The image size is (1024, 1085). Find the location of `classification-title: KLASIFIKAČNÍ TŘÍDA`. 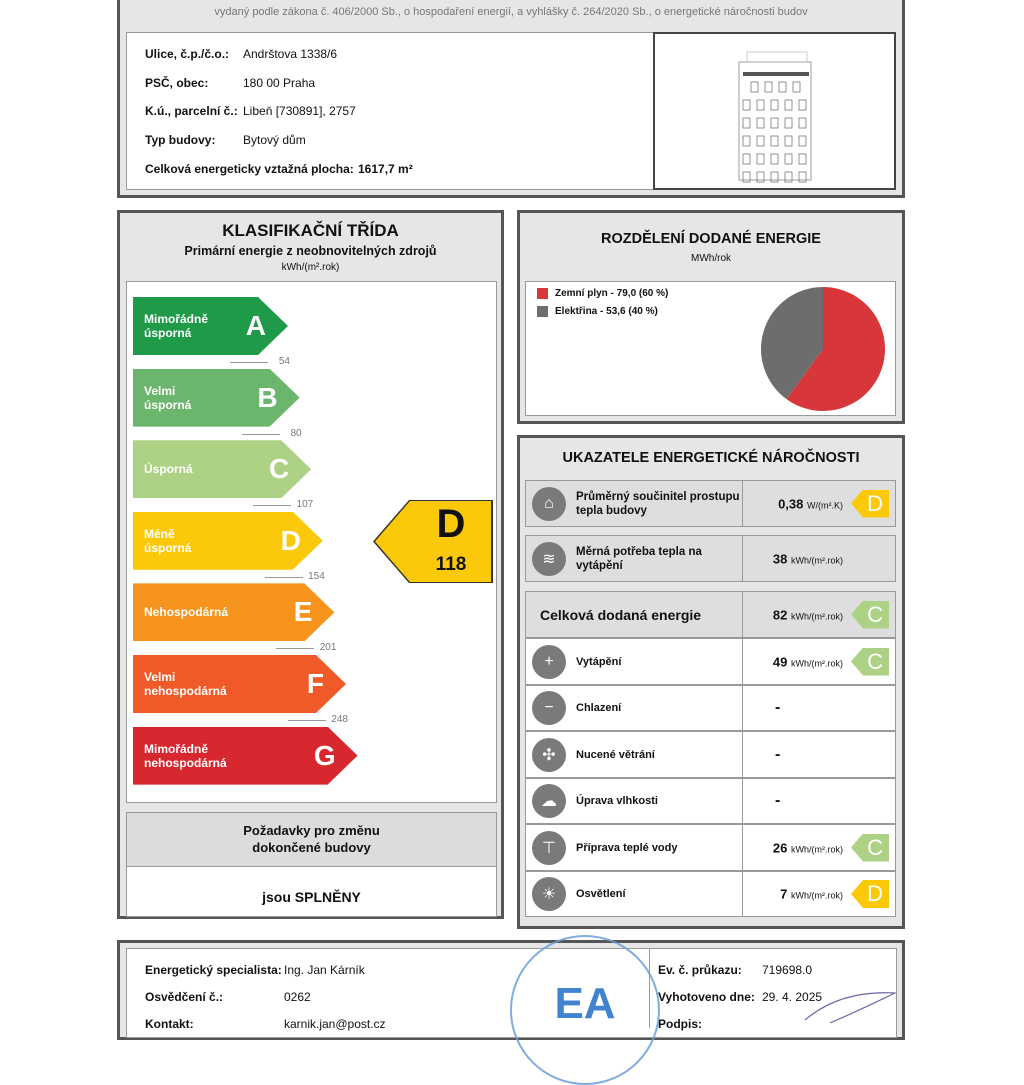

classification-title: KLASIFIKAČNÍ TŘÍDA is located at coordinates (310, 230).